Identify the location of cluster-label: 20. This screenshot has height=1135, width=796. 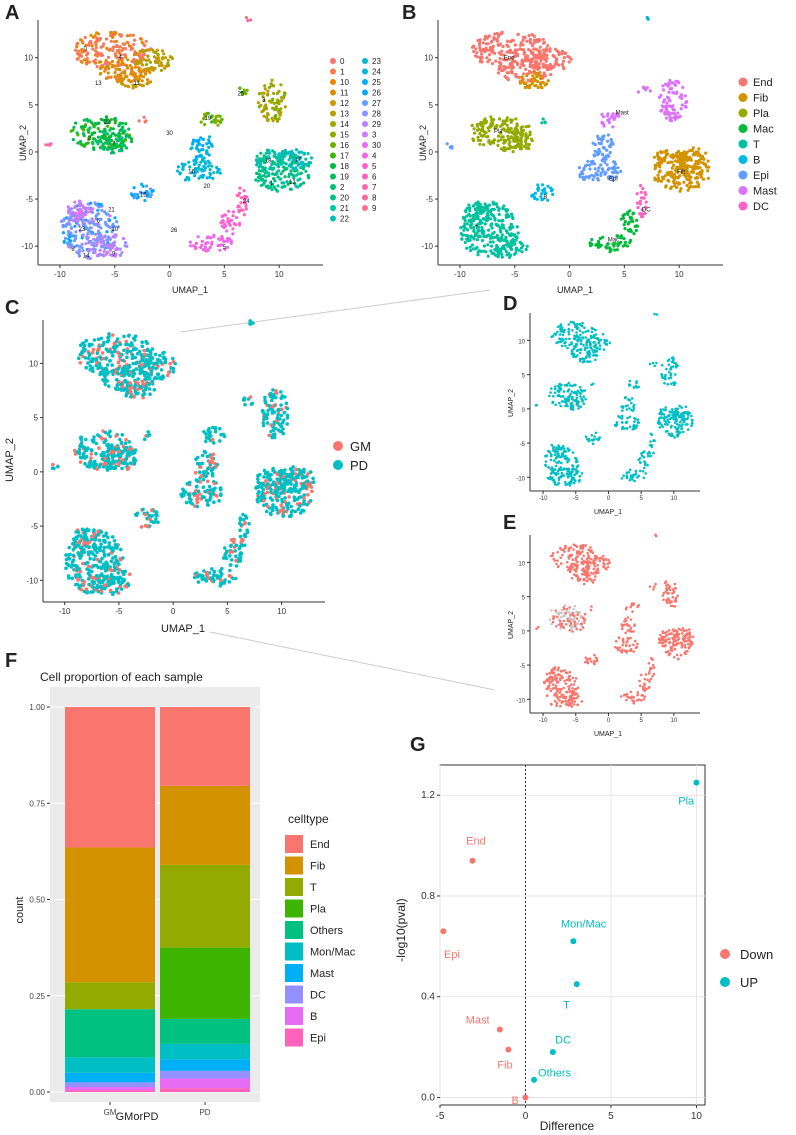
(206, 187).